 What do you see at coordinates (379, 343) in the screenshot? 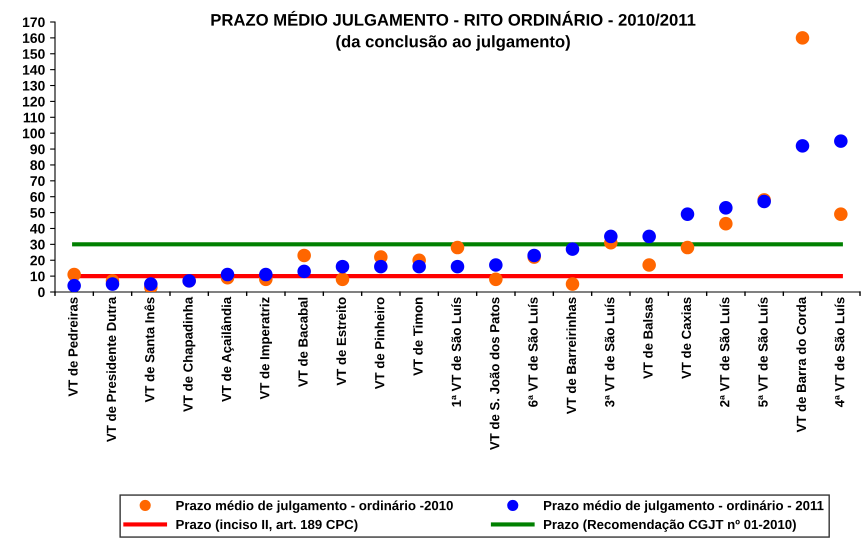
I see `x-tick-label: VT de Pinheiro` at bounding box center [379, 343].